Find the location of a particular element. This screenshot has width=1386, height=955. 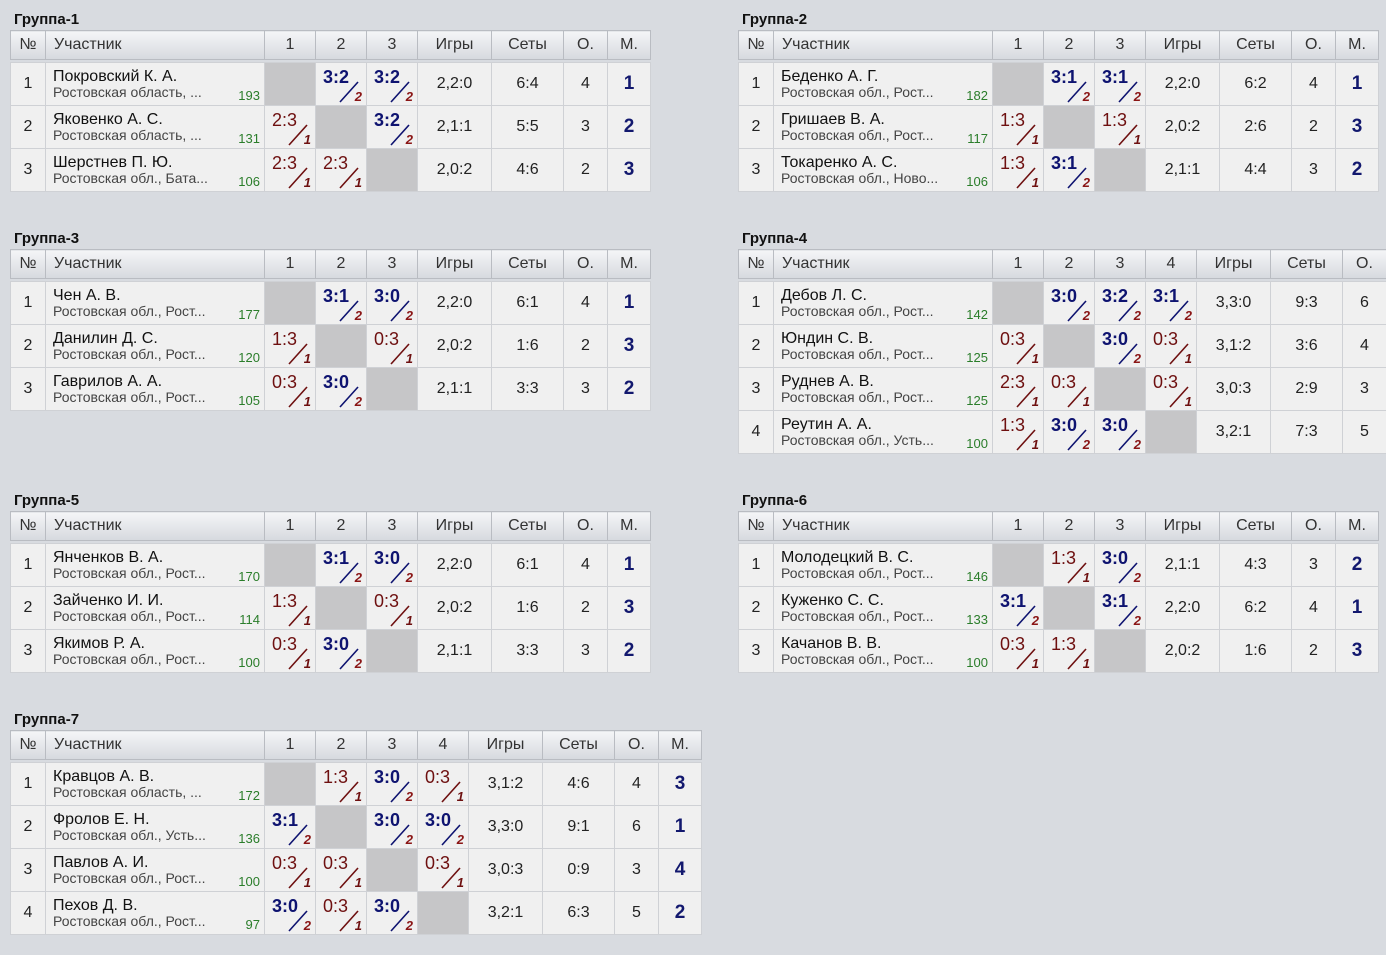

participant-cell: Гришаев В. А. Ростовская обл., Рост... 117 is located at coordinates (883, 127).